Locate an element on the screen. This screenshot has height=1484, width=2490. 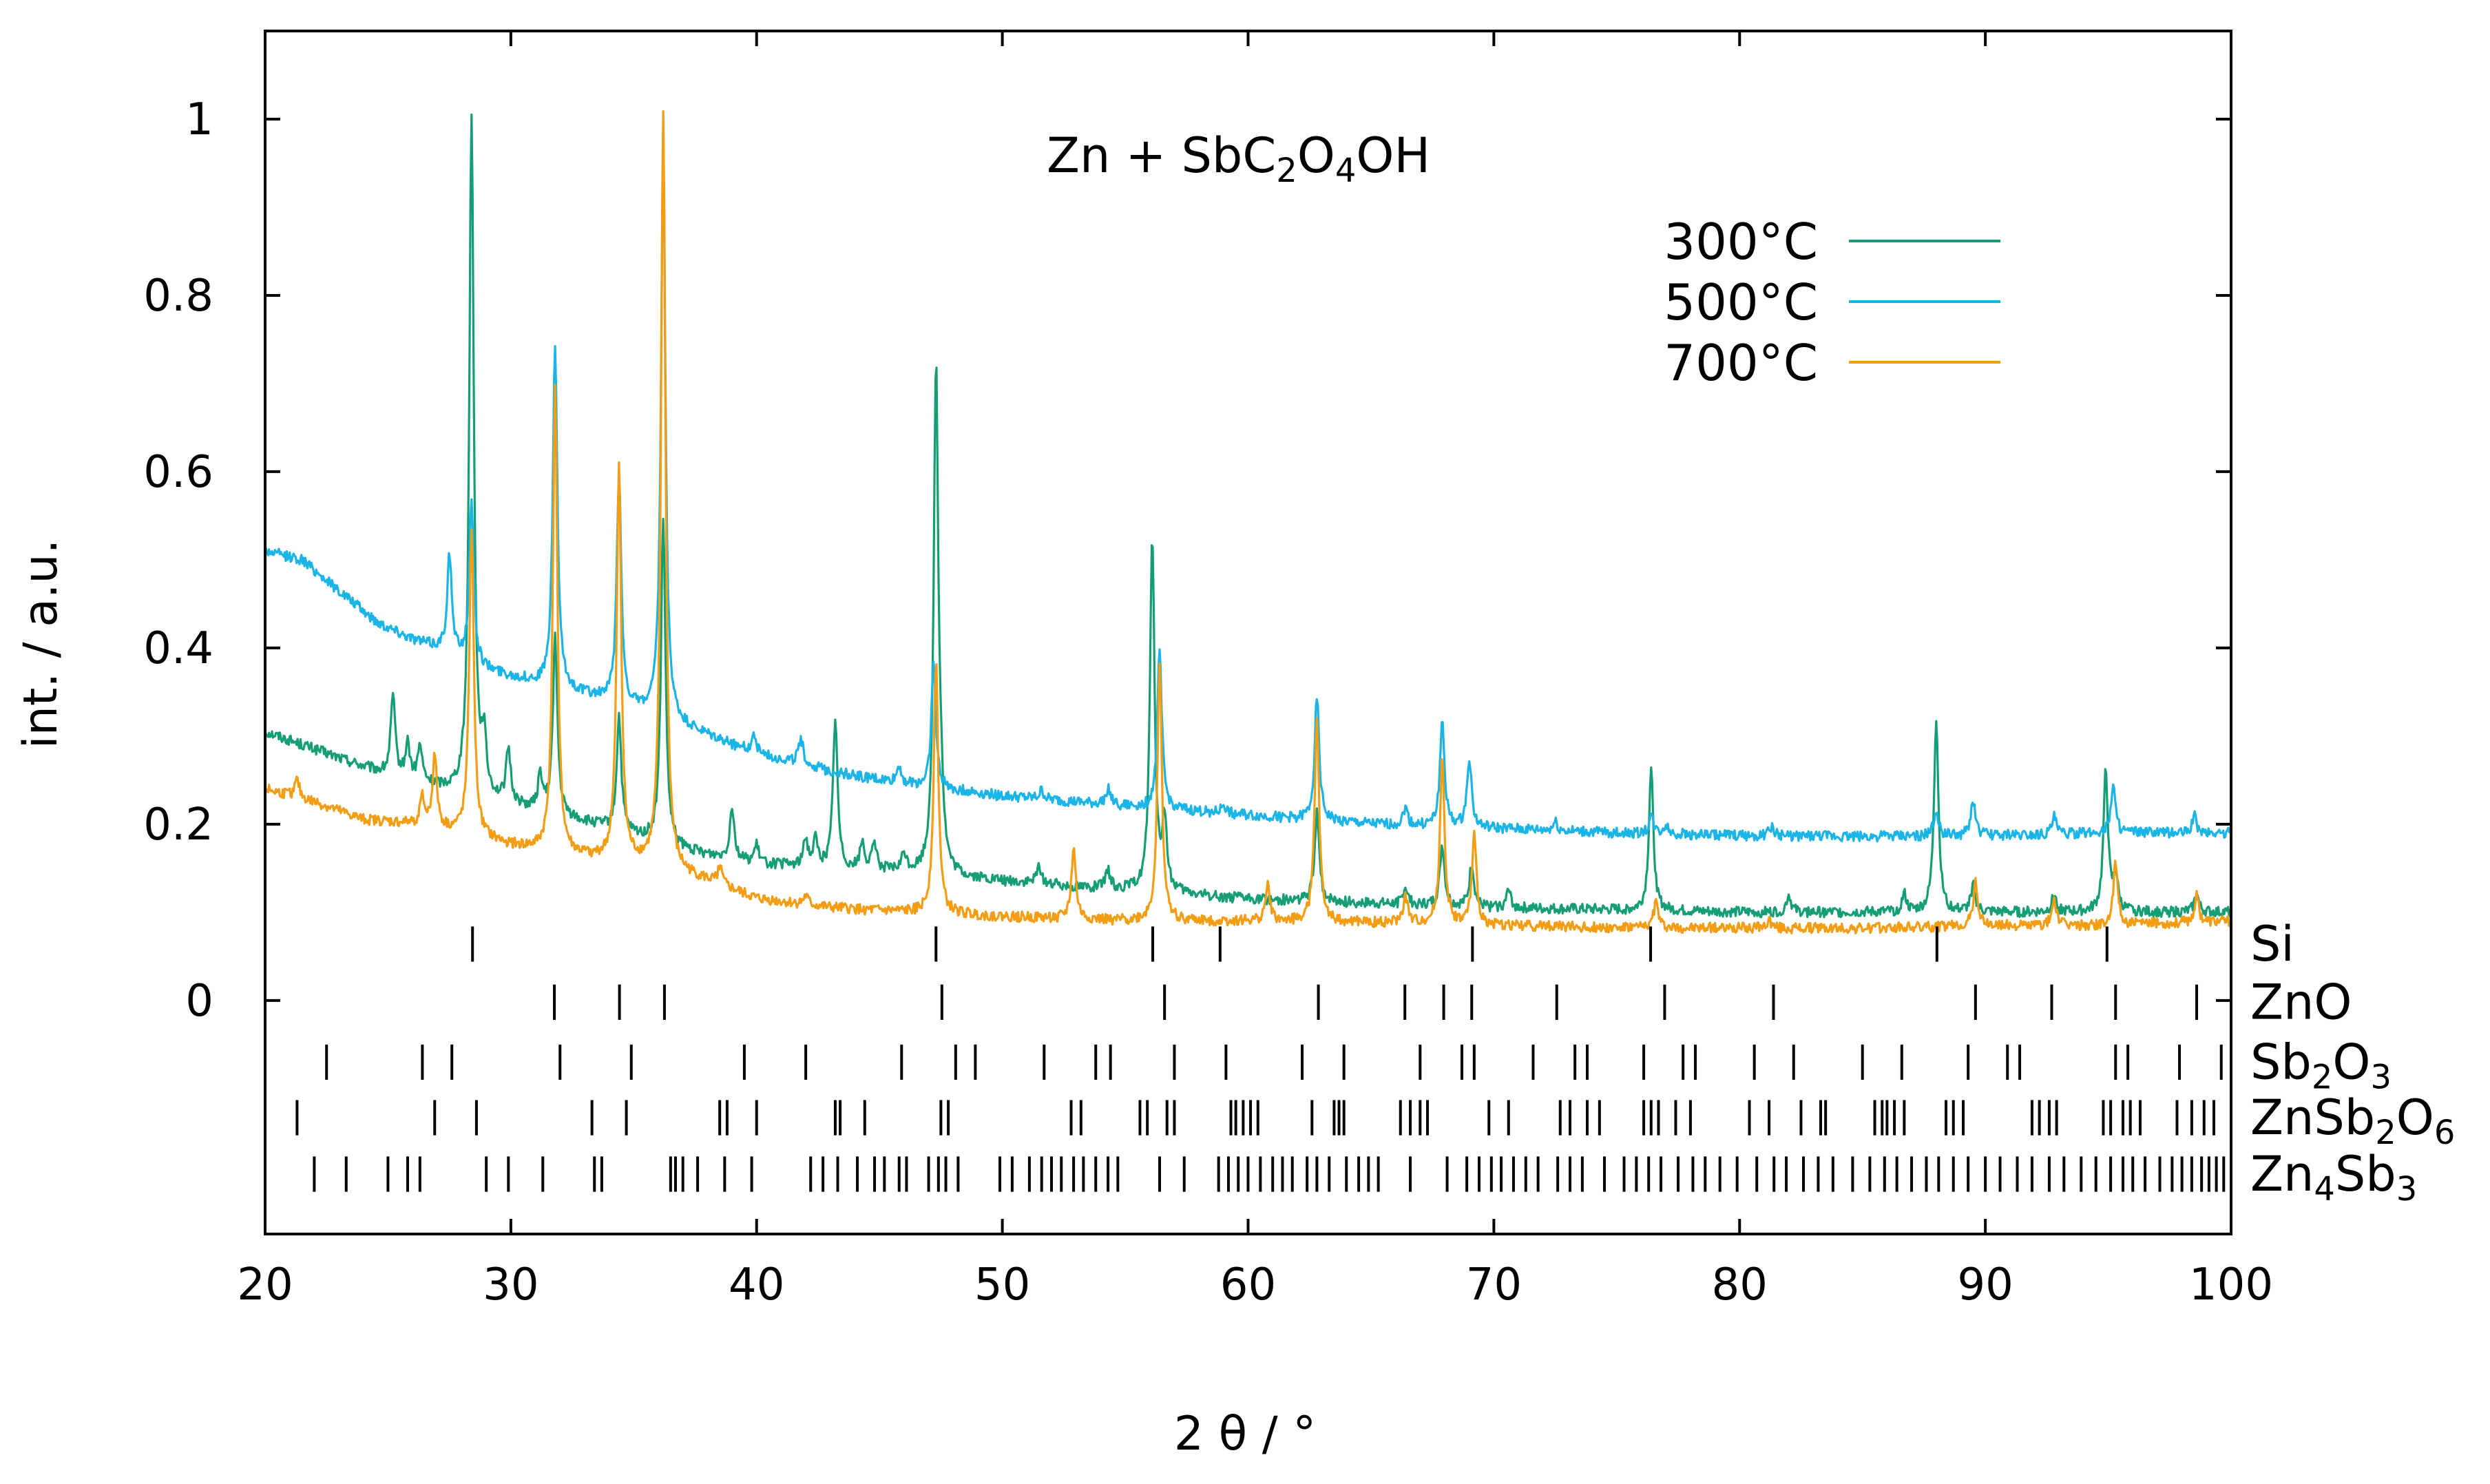
title-part-c: OH is located at coordinates (1393, 156).